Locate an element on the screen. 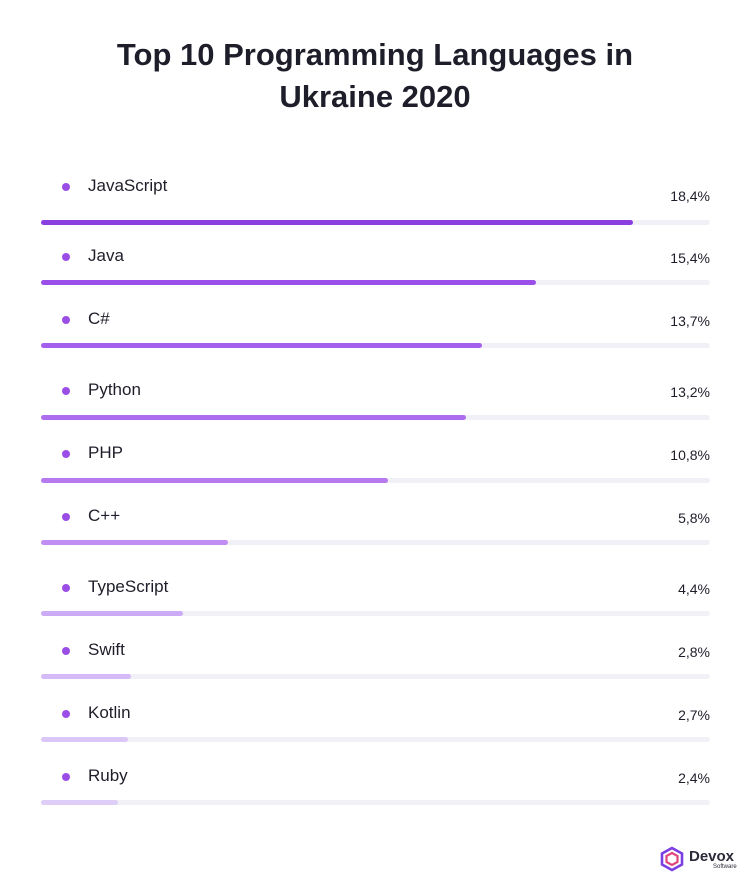 This screenshot has height=886, width=750. category-label: Java is located at coordinates (106, 255).